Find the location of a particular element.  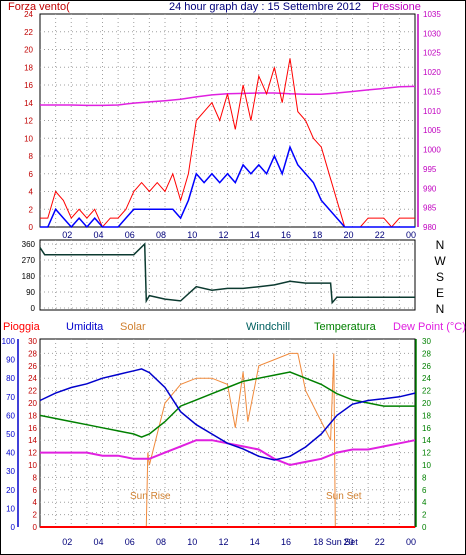

tick-label: 270 is located at coordinates (29, 260).